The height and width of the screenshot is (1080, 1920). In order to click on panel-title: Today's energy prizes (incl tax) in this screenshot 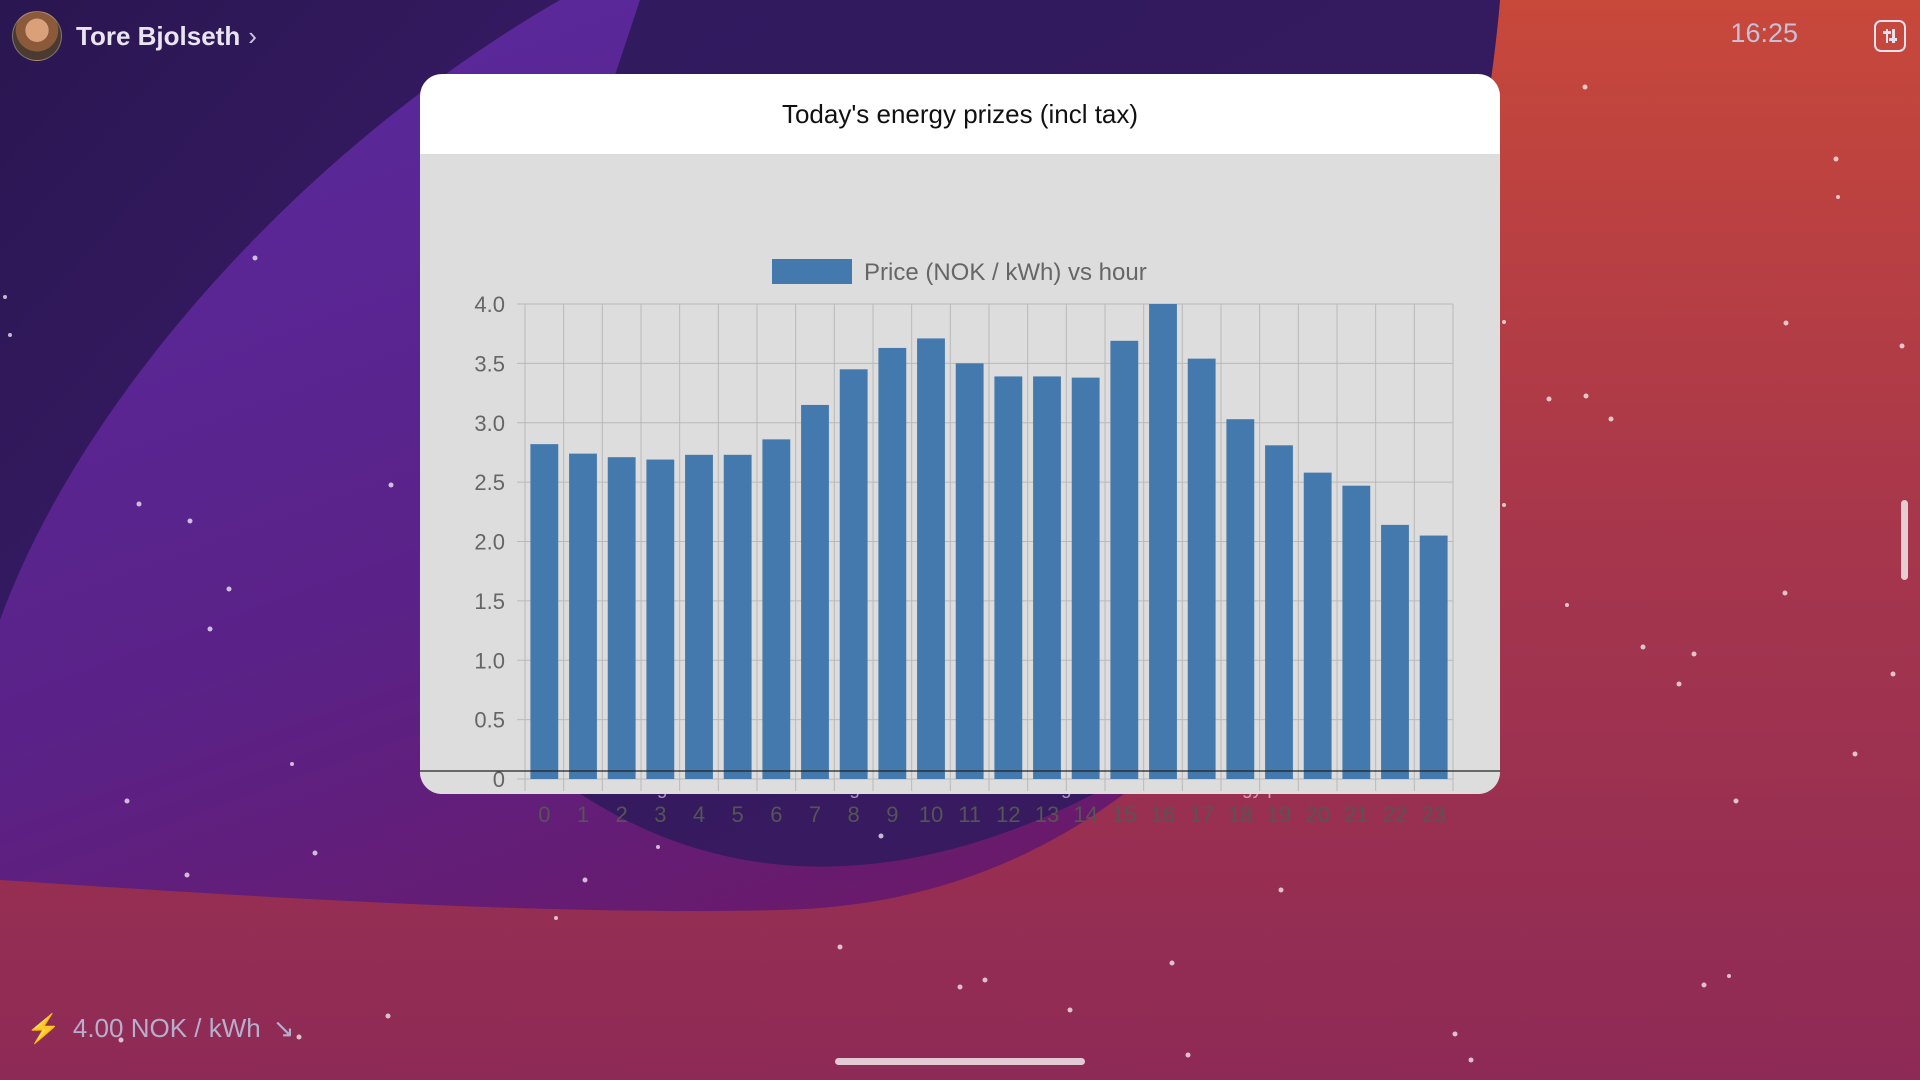, I will do `click(960, 113)`.